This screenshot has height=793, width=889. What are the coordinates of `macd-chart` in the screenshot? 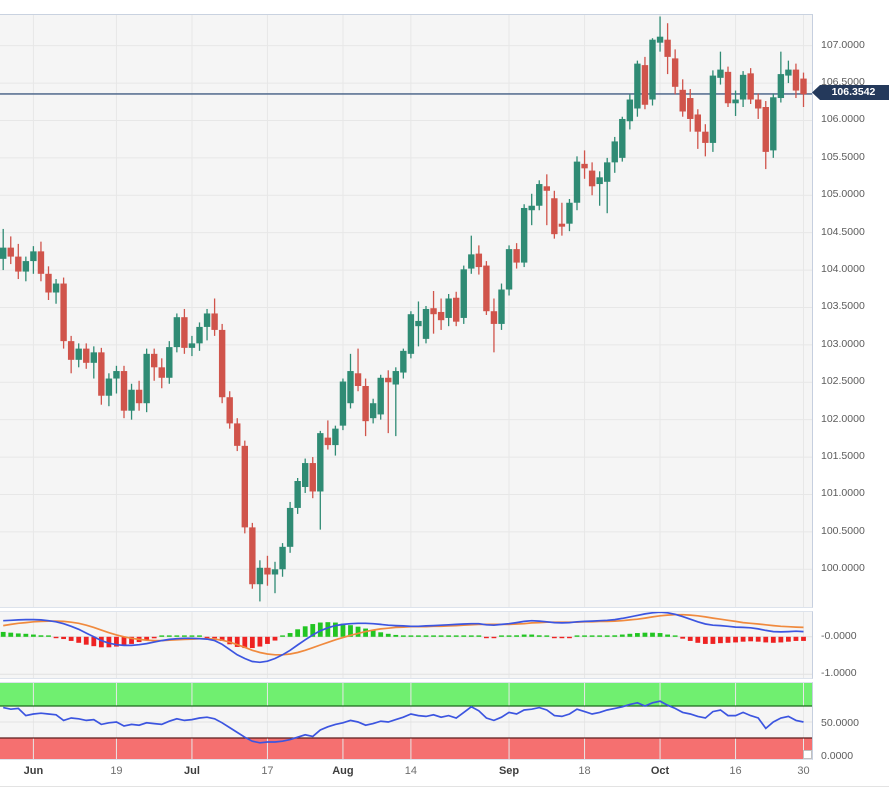 It's located at (406, 645).